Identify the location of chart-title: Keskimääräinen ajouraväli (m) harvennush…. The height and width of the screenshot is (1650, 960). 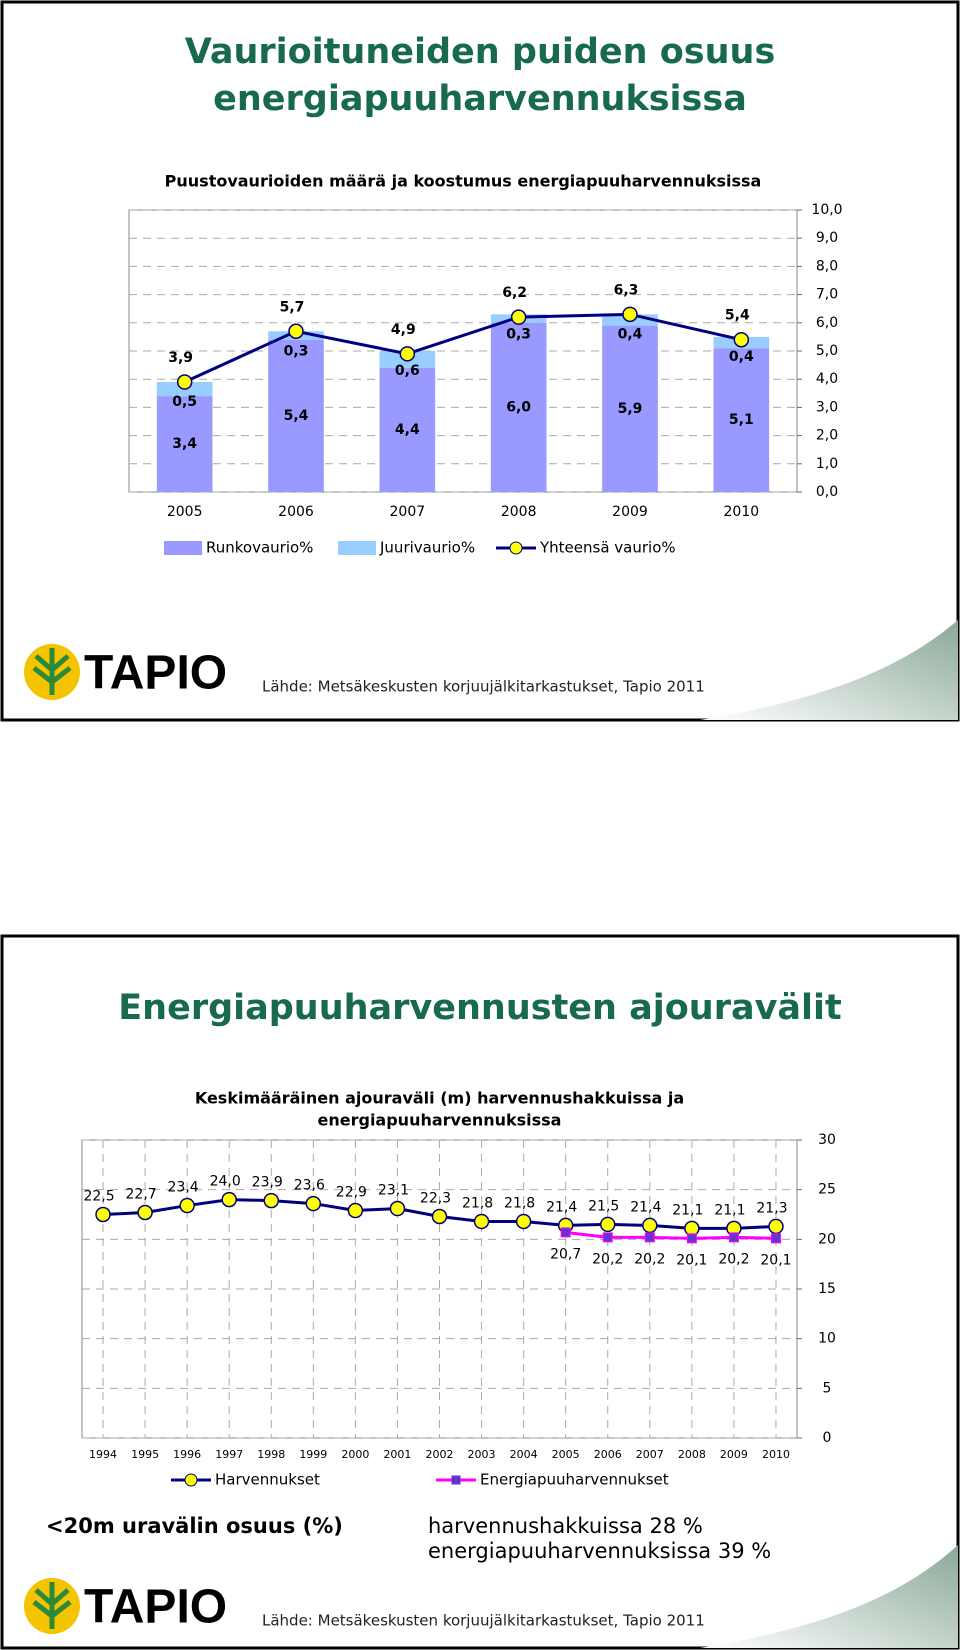
(439, 1098).